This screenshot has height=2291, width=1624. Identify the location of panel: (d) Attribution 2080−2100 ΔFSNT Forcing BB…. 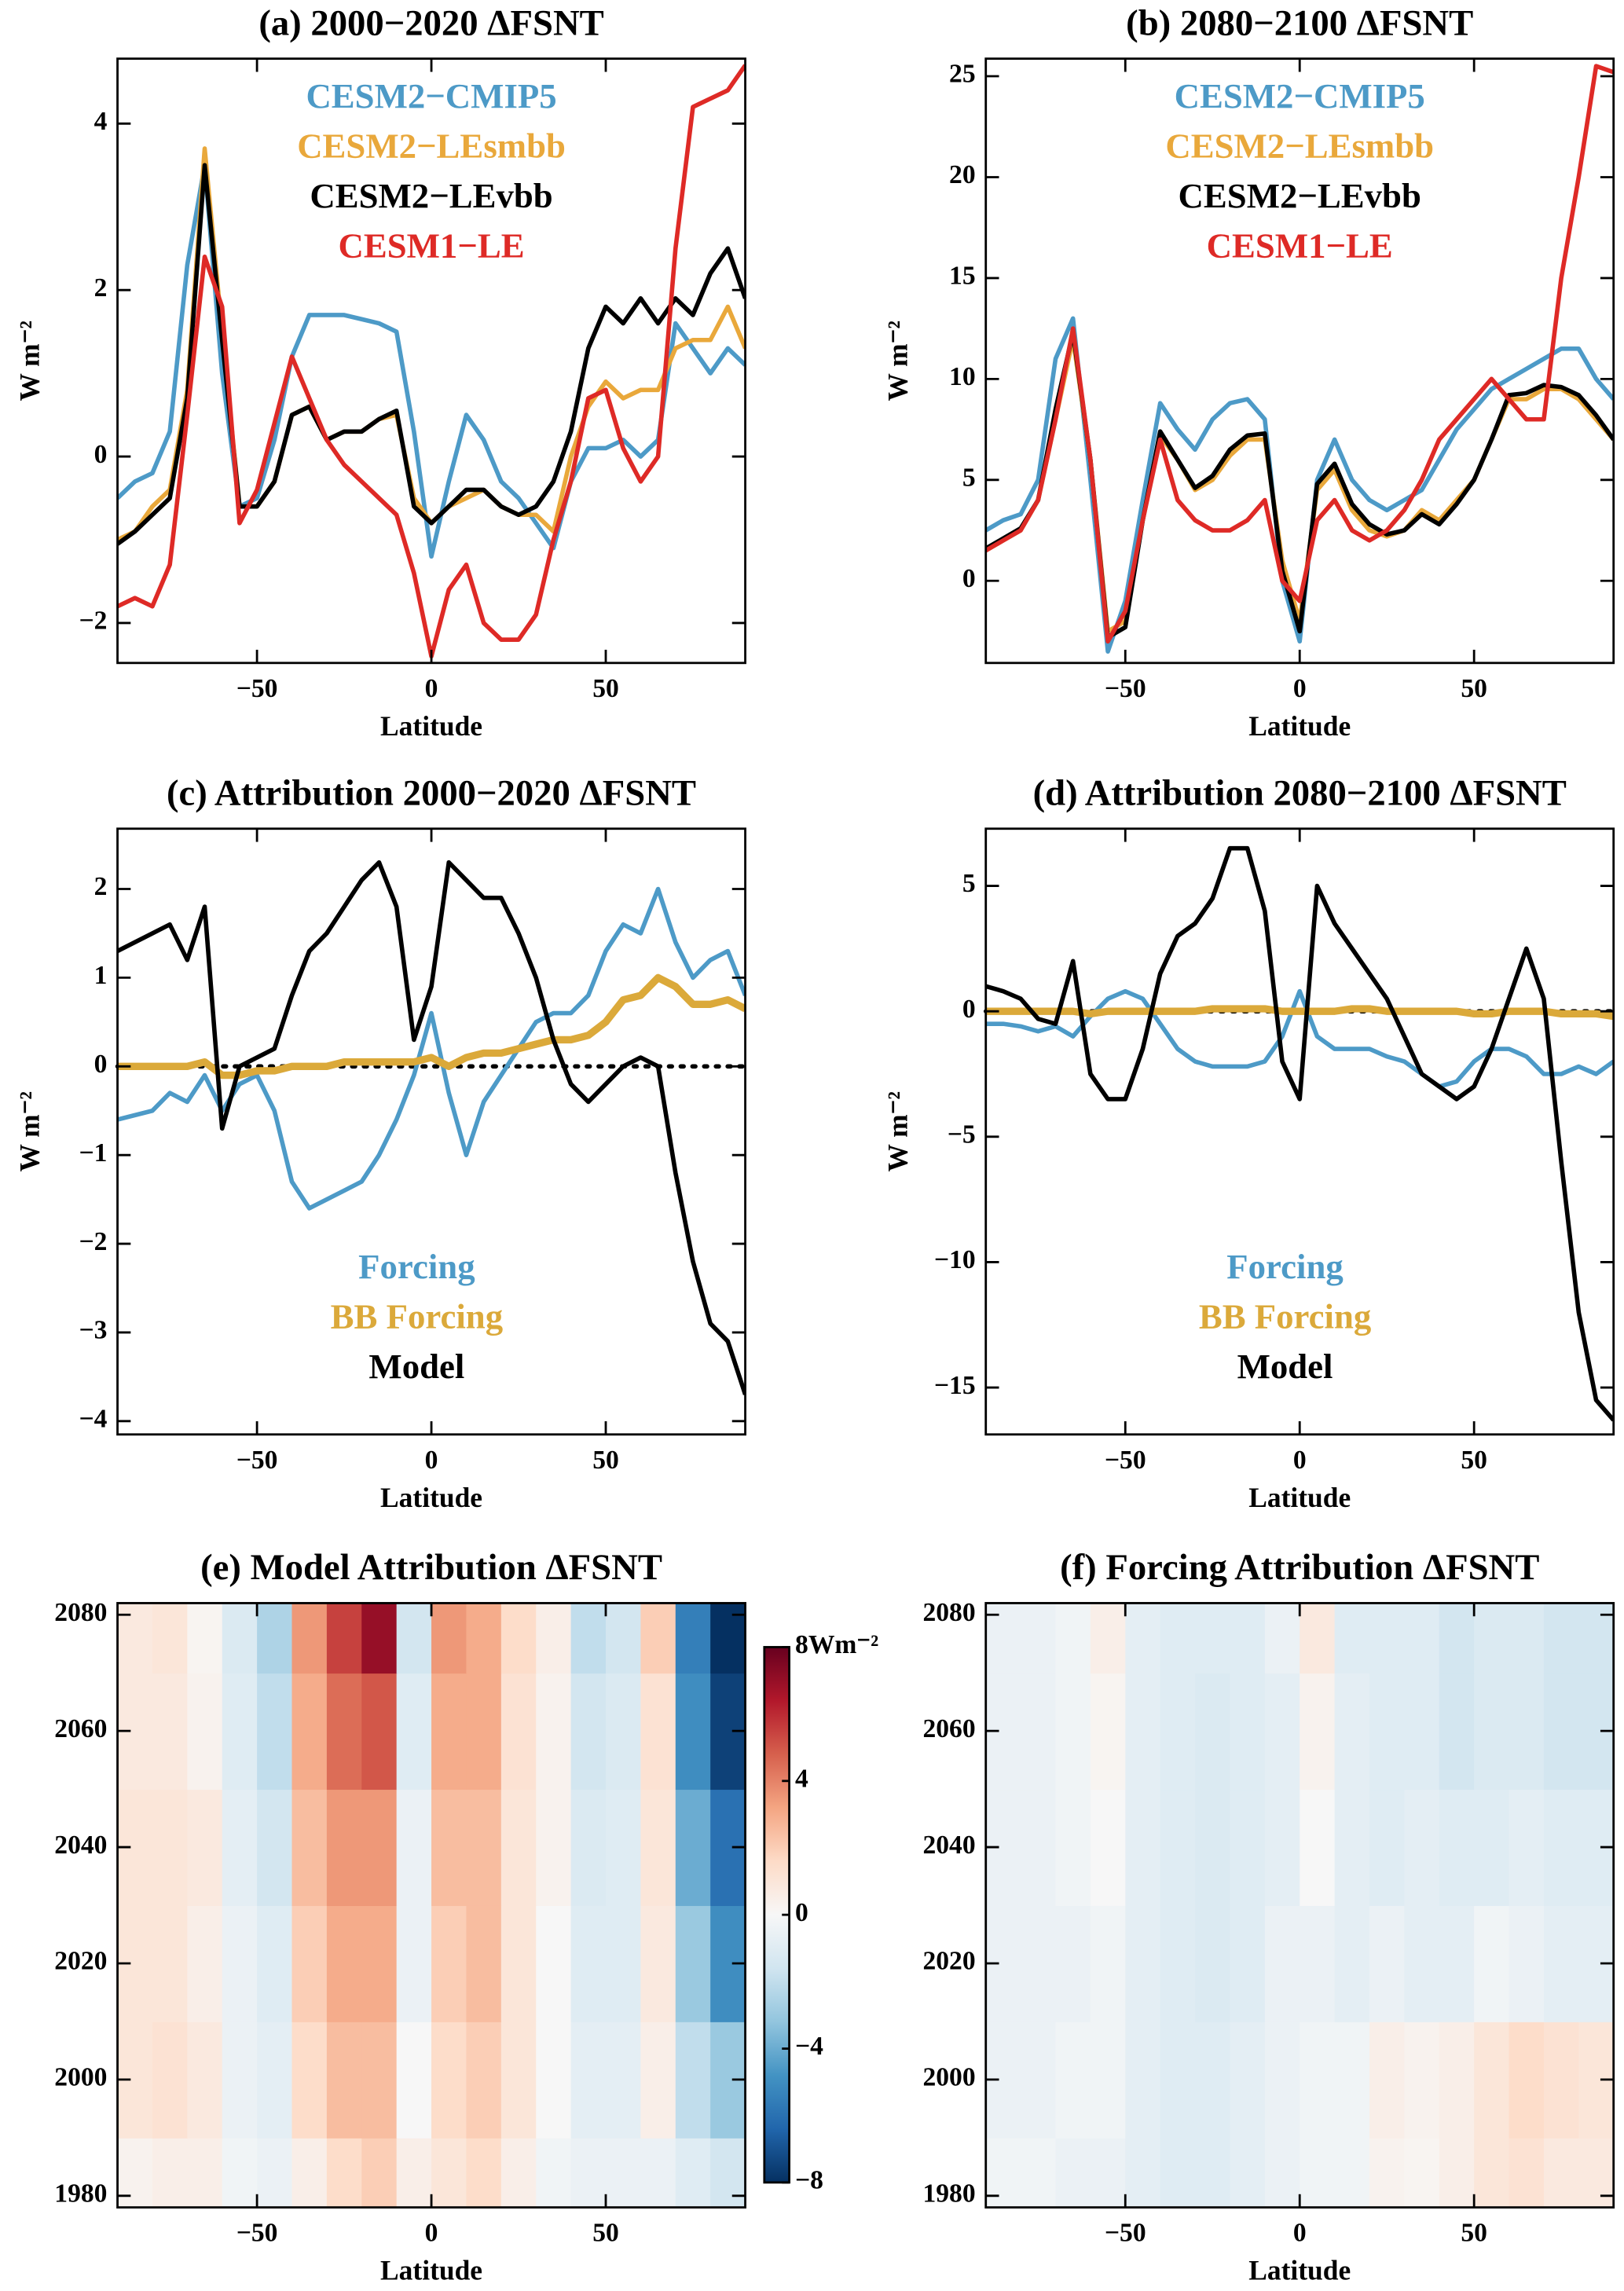
(1249, 1142).